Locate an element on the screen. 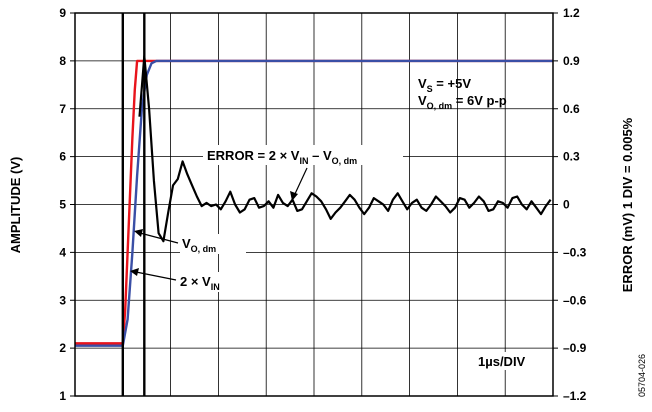  condition-vs: VS = +5V is located at coordinates (444, 85).